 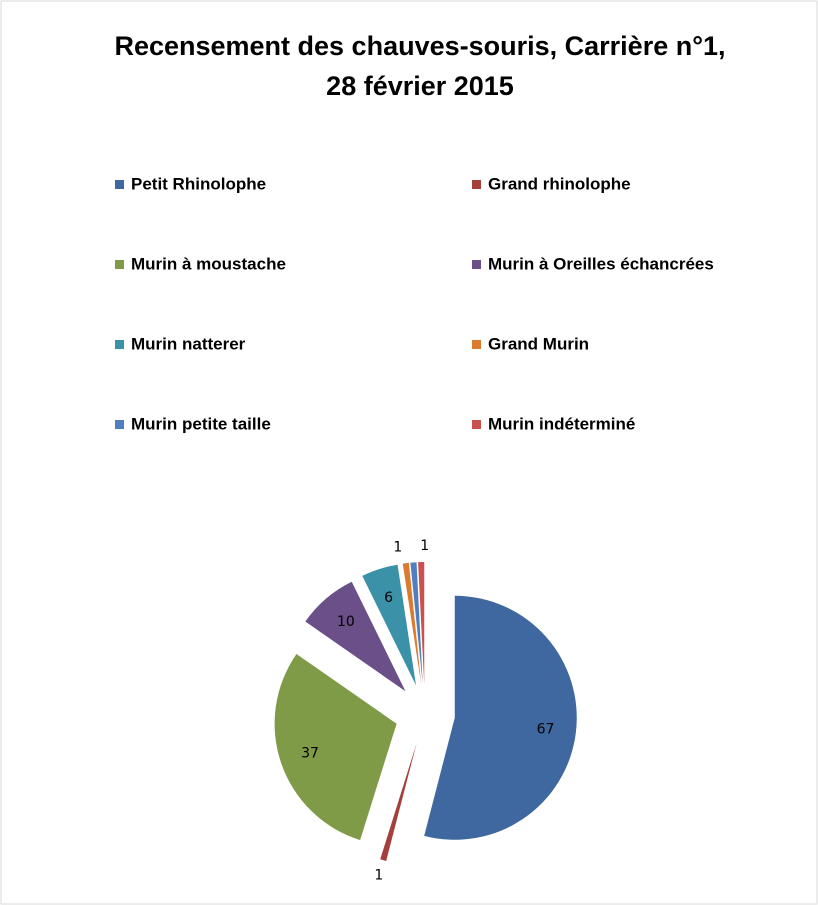 I want to click on data-label: 67, so click(x=546, y=729).